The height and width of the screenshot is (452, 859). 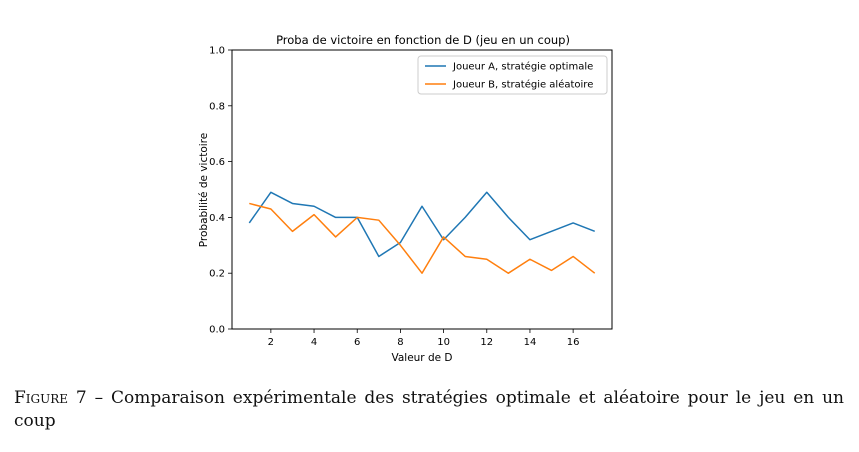 What do you see at coordinates (217, 106) in the screenshot?
I see `y-tick-label: 0.8` at bounding box center [217, 106].